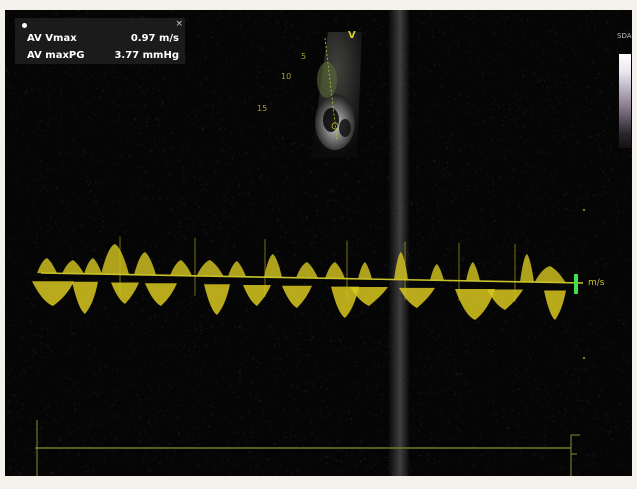 Image resolution: width=637 pixels, height=489 pixels. I want to click on dot-icon, so click(24, 25).